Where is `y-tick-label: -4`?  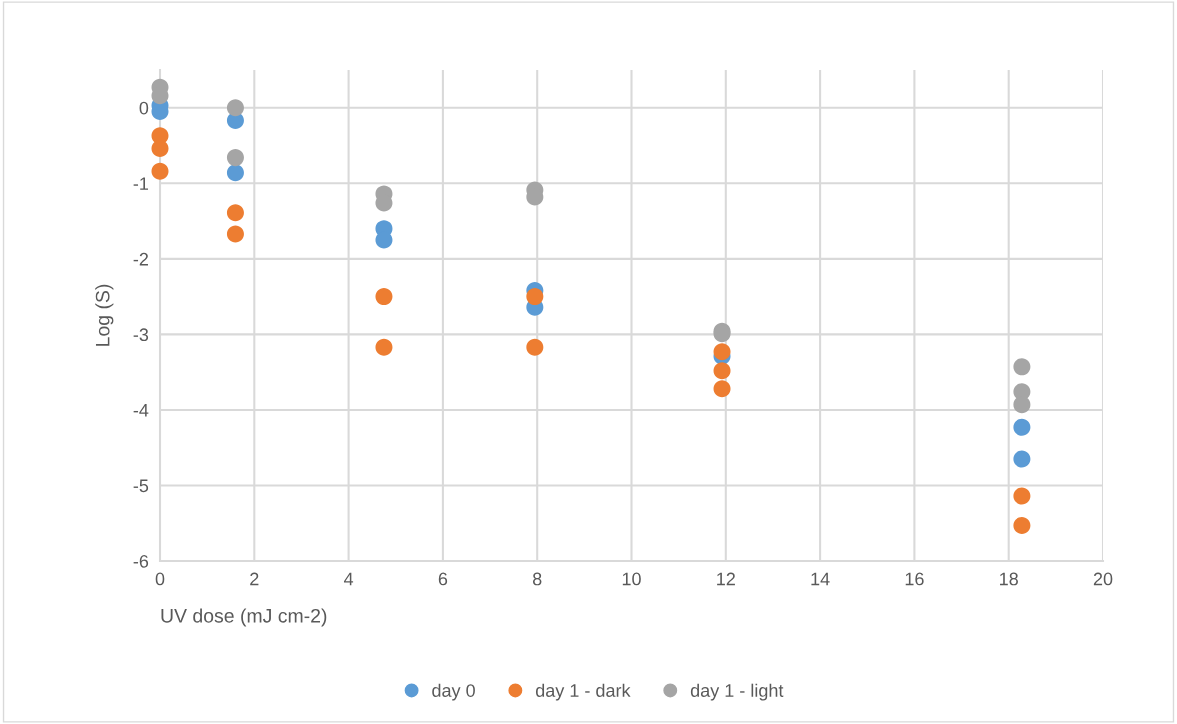
y-tick-label: -4 is located at coordinates (141, 410).